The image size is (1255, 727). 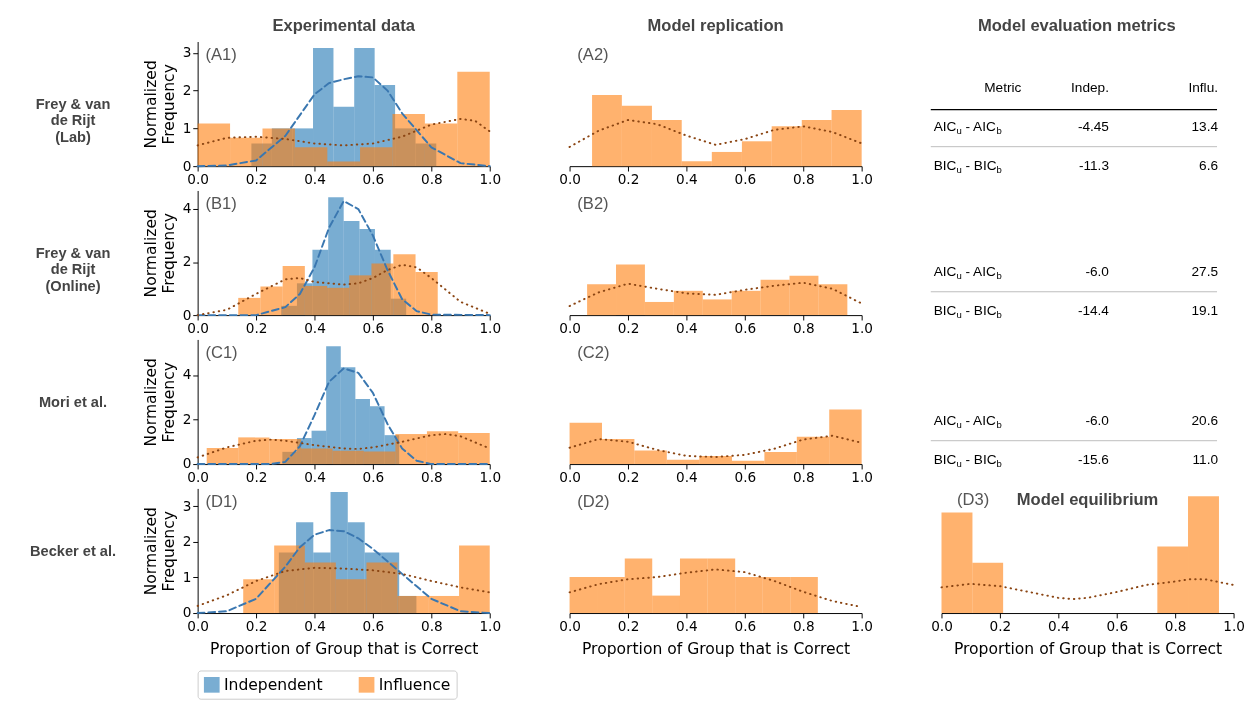 I want to click on text: (C2), so click(x=593, y=352).